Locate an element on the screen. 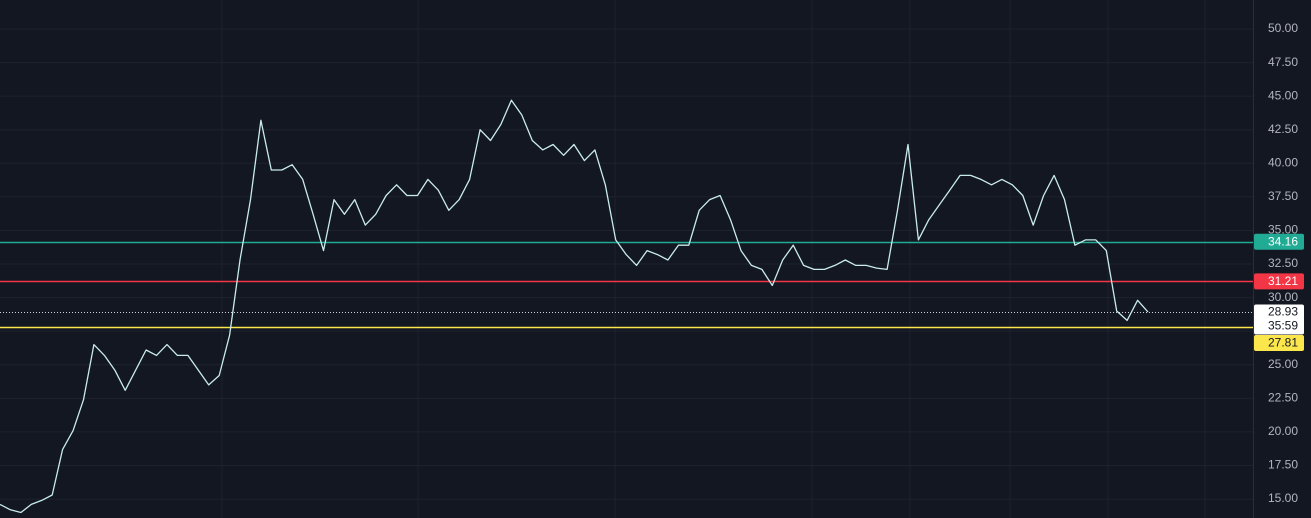  level-label: 31.21 is located at coordinates (1283, 281).